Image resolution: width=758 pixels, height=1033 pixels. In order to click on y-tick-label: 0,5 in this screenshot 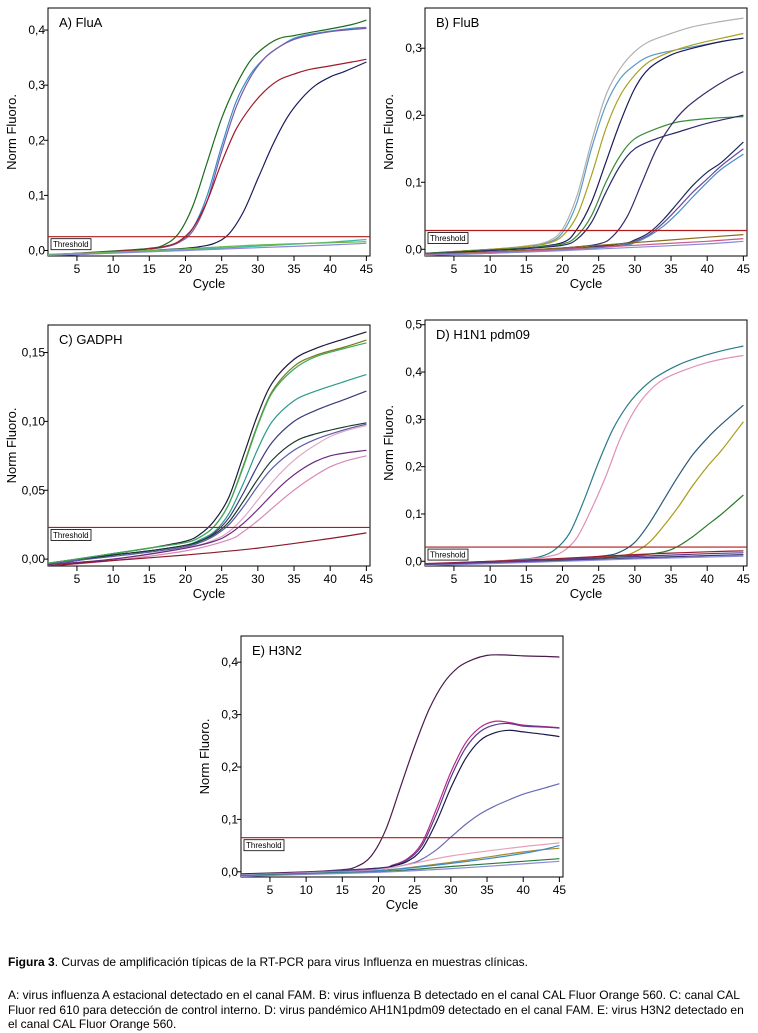, I will do `click(413, 325)`.